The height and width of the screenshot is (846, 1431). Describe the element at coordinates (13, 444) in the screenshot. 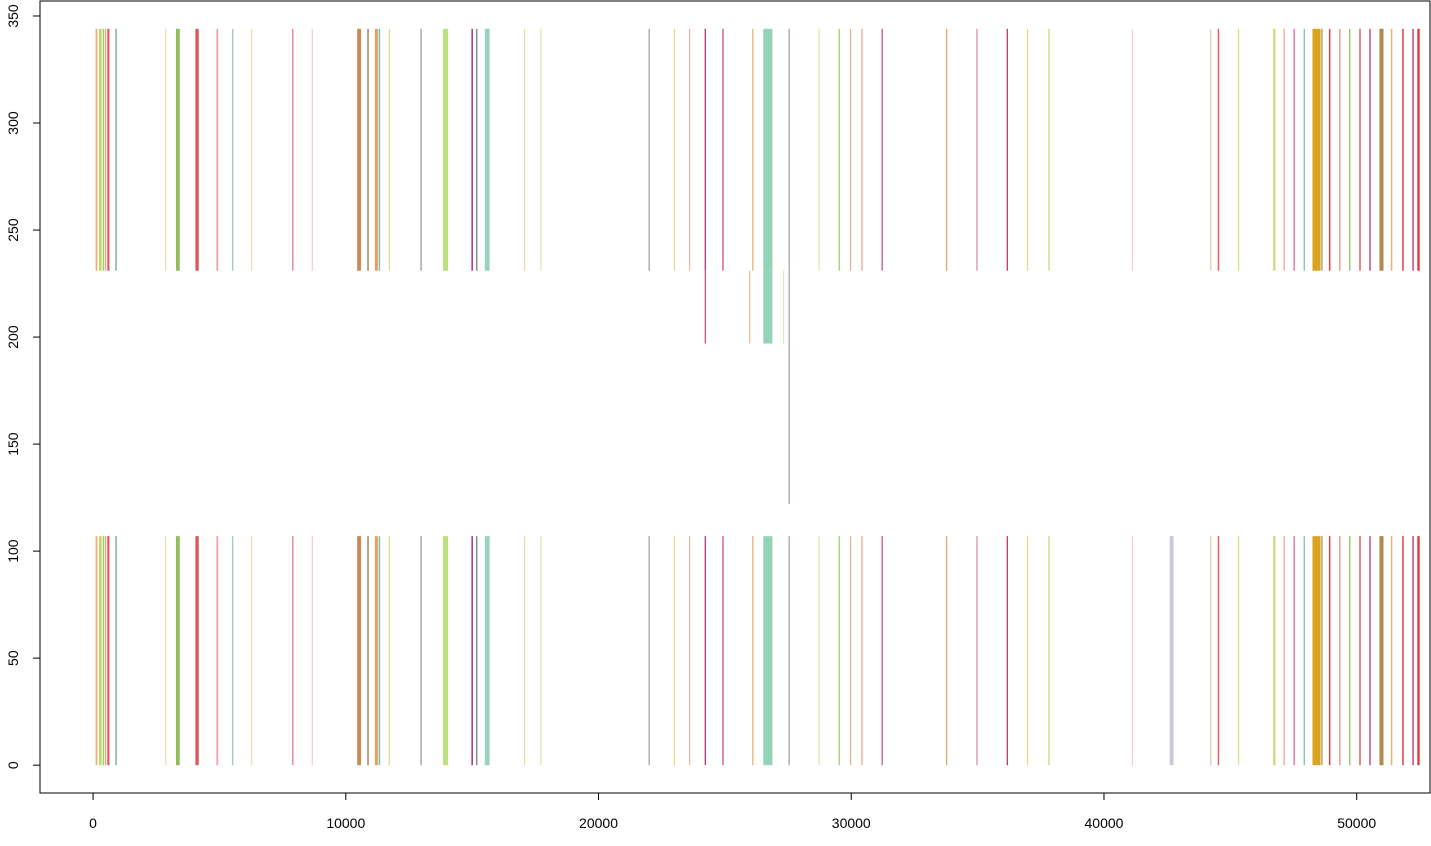

I see `y-tick-label: 150` at that location.